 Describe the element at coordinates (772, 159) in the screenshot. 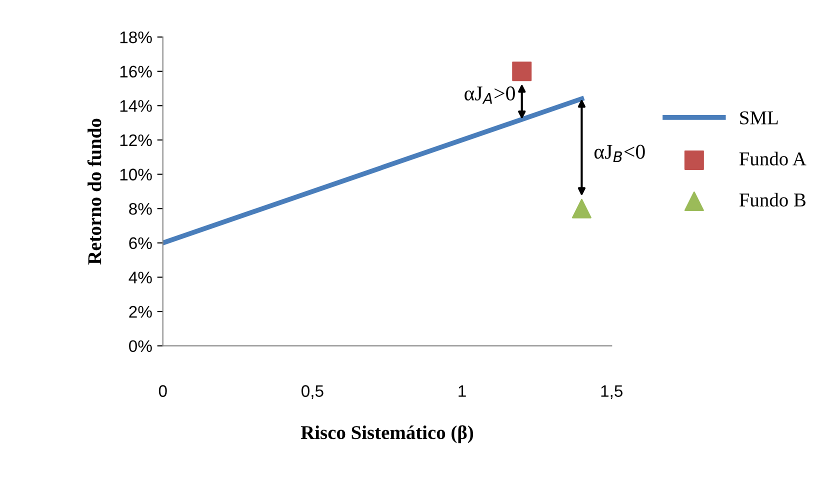

I see `legend-label: Fundo A` at that location.